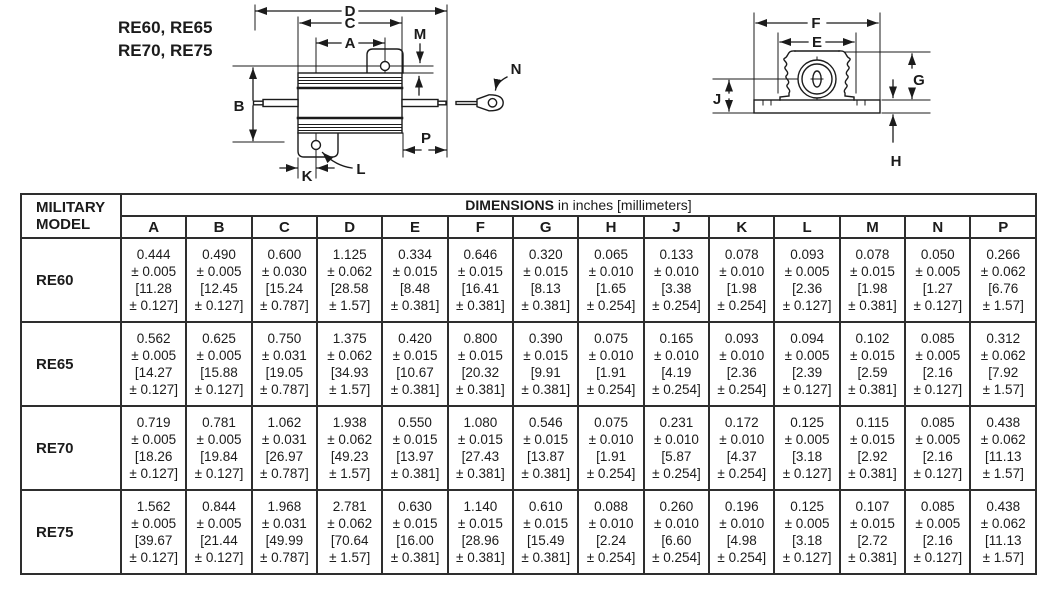 The image size is (1039, 590). Describe the element at coordinates (153, 532) in the screenshot. I see `dim-cell-re75-a: 1.562 ± 0.005 [39.67 ± 0.127]` at that location.